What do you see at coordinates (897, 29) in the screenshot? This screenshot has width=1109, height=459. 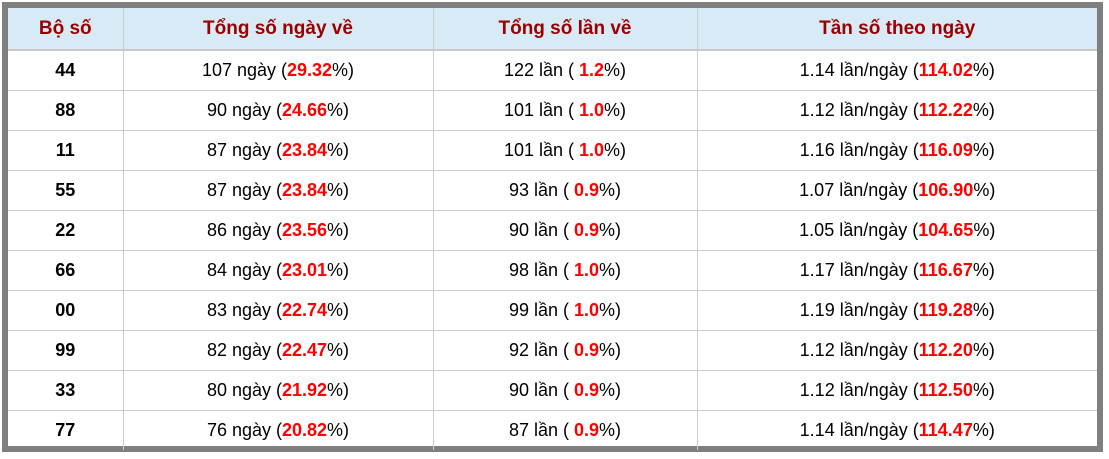 I see `header-frequency: Tần số theo ngày` at bounding box center [897, 29].